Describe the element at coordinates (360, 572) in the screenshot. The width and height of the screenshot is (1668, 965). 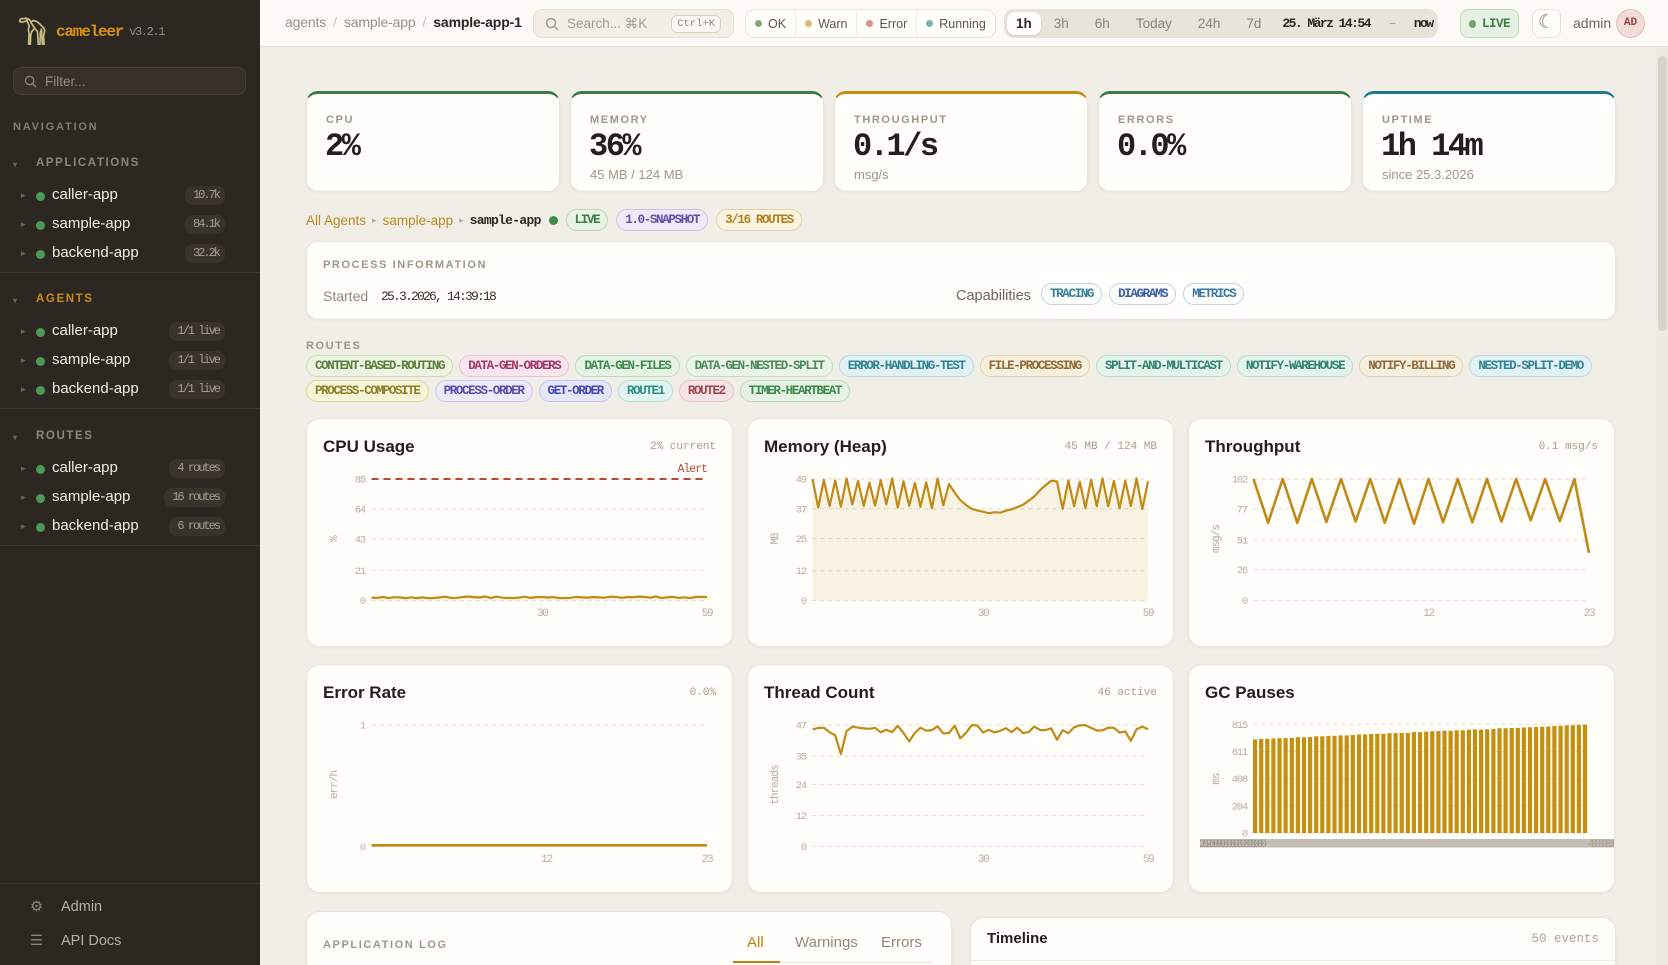
I see `svg-text: 21` at that location.